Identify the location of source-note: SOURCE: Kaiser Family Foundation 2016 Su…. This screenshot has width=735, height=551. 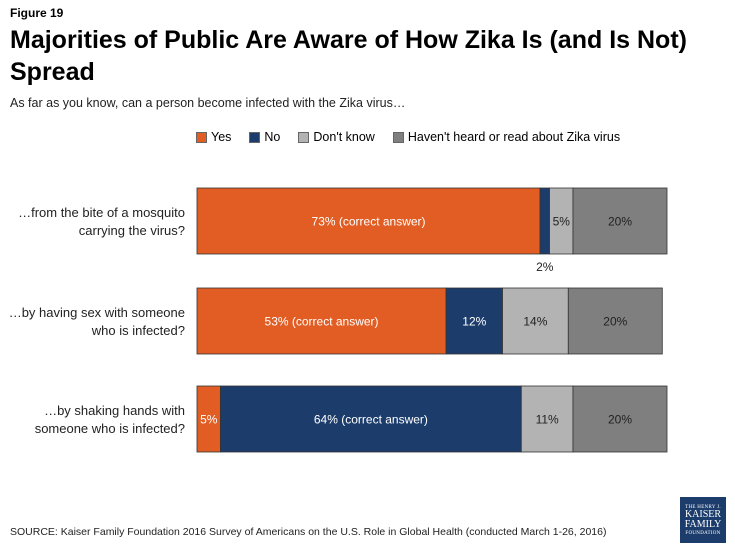
(308, 532).